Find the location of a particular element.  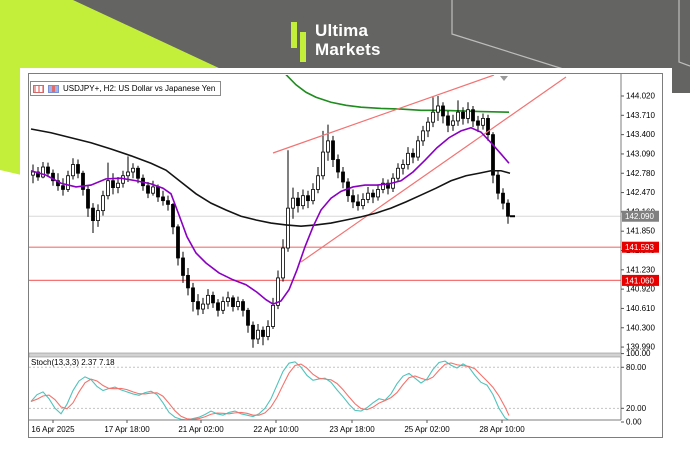

time-axis-label: 25 Apr 02:00 is located at coordinates (427, 429).